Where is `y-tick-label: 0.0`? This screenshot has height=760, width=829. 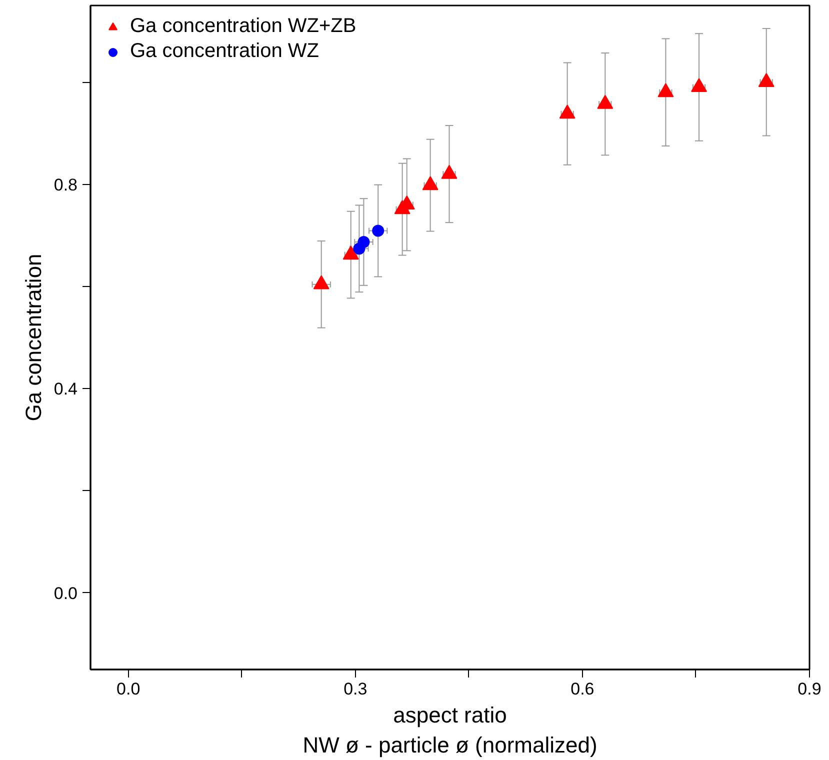
y-tick-label: 0.0 is located at coordinates (66, 593).